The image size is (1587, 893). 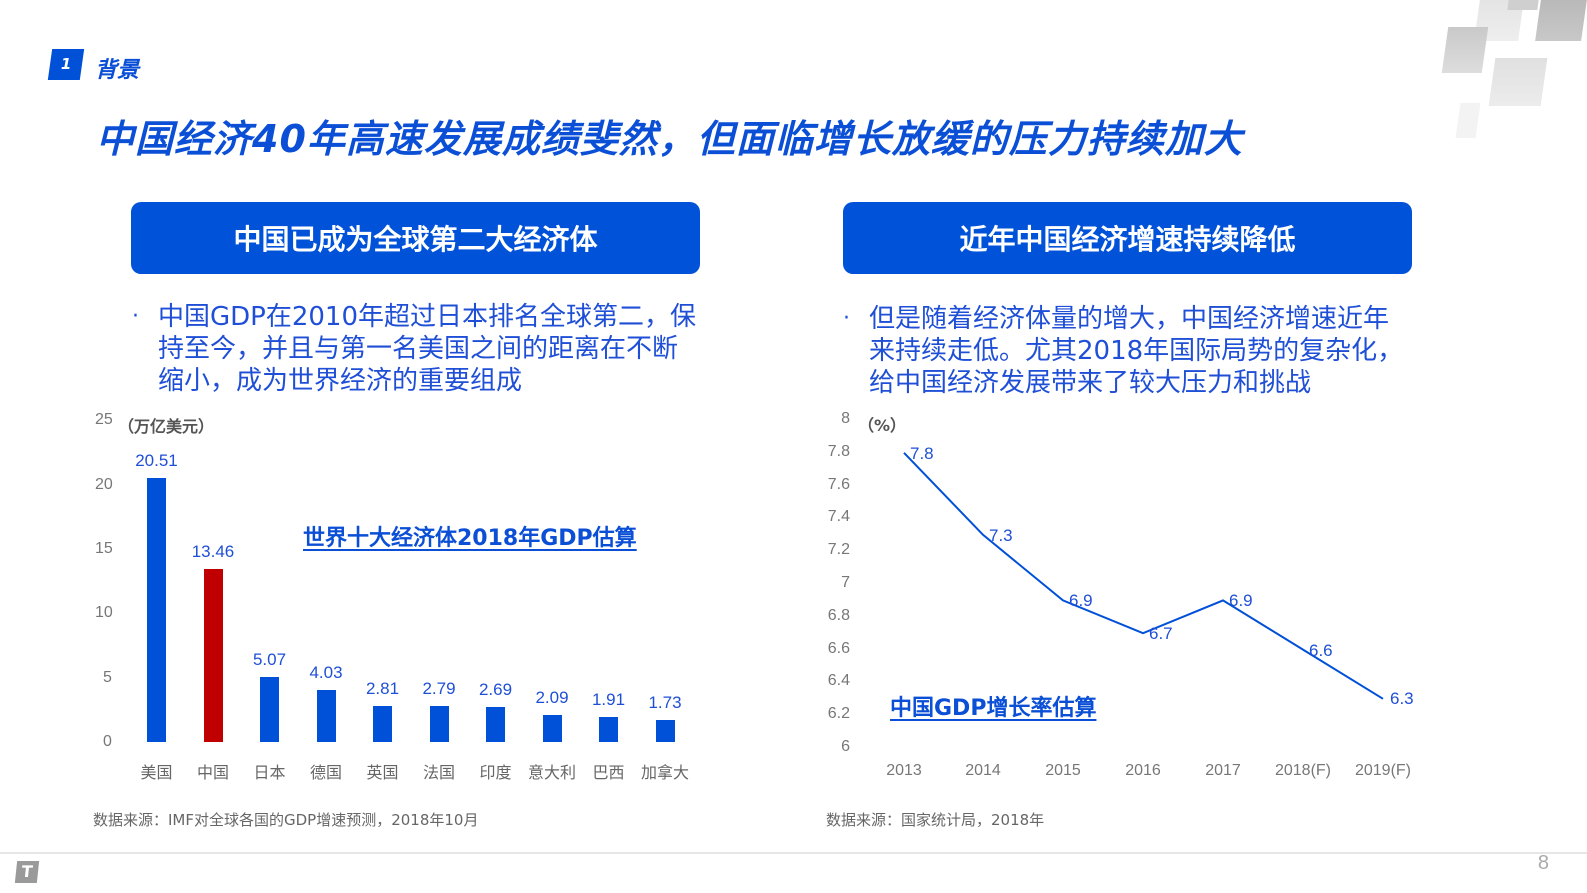 I want to click on bar-value-label: 2.81, so click(x=382, y=688).